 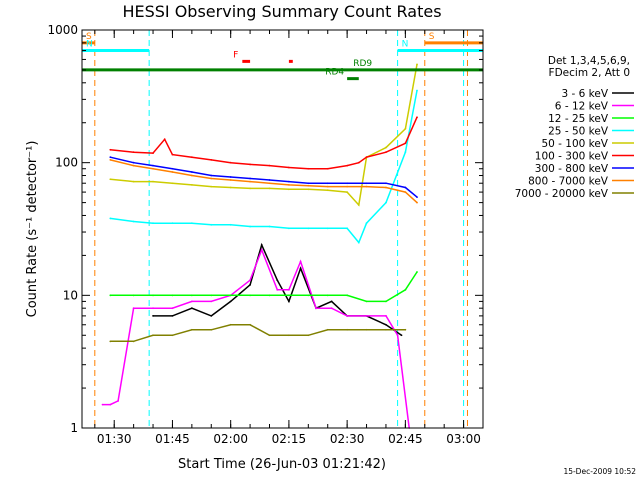 I want to click on legend-header: FDecim 2, Att 0, so click(x=589, y=73).